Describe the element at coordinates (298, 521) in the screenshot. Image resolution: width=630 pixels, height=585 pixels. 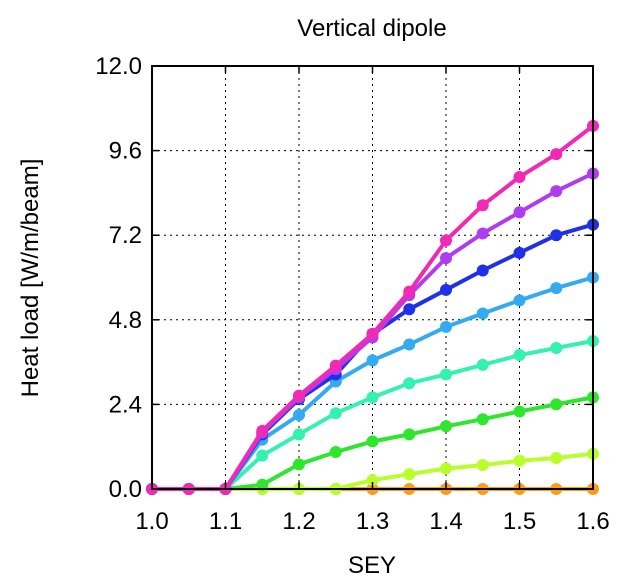
I see `x-tick-label: 1.2` at that location.